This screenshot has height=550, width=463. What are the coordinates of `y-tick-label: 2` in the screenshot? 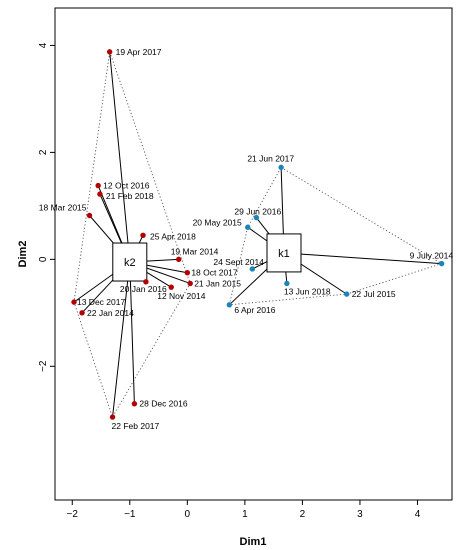 It's located at (43, 152).